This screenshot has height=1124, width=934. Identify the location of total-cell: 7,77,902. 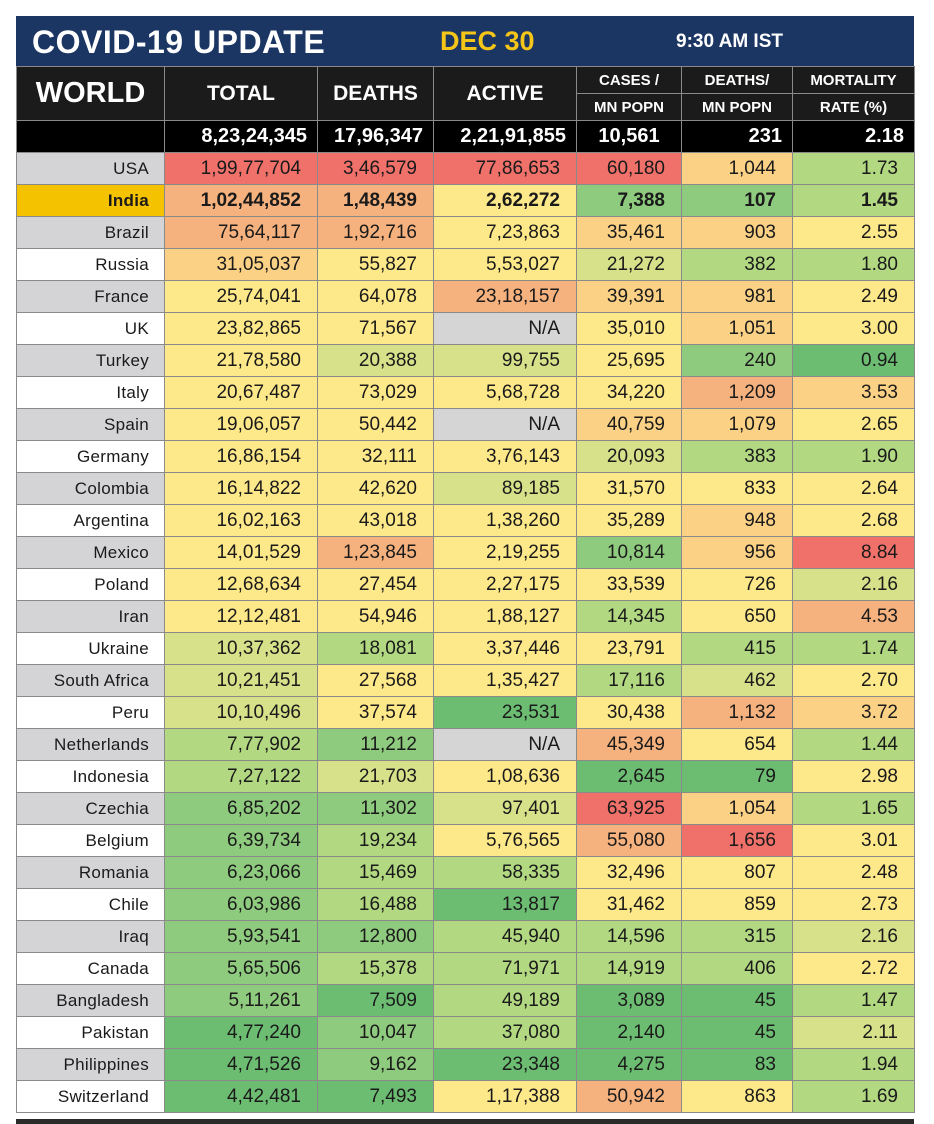
(241, 744).